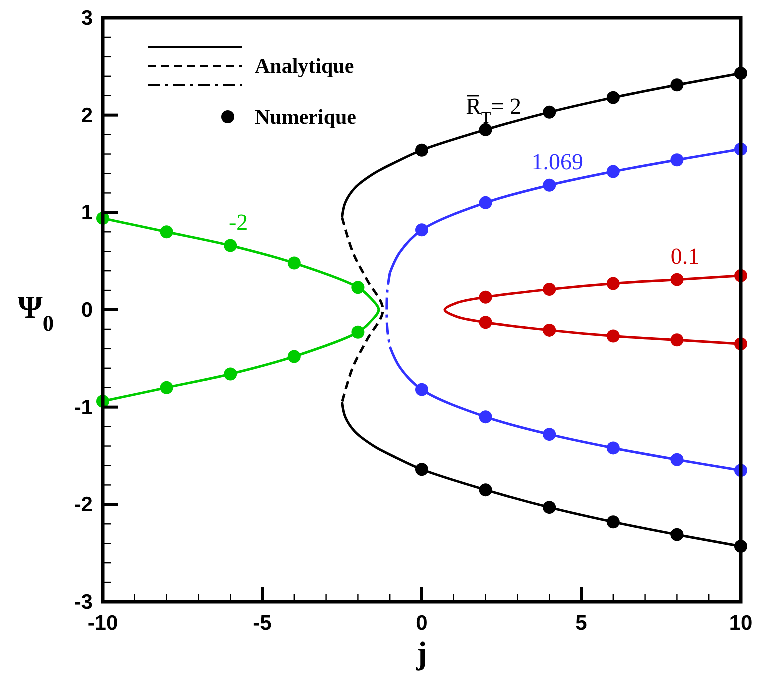 Image resolution: width=757 pixels, height=684 pixels. Describe the element at coordinates (741, 623) in the screenshot. I see `x-tick-label: 10` at that location.